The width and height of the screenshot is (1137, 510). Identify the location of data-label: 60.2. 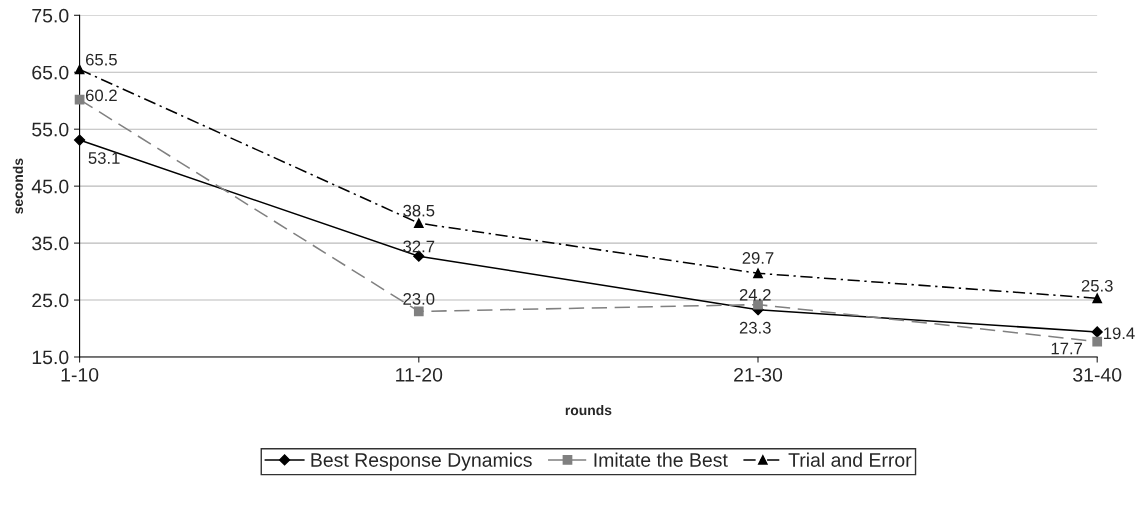
(101, 95).